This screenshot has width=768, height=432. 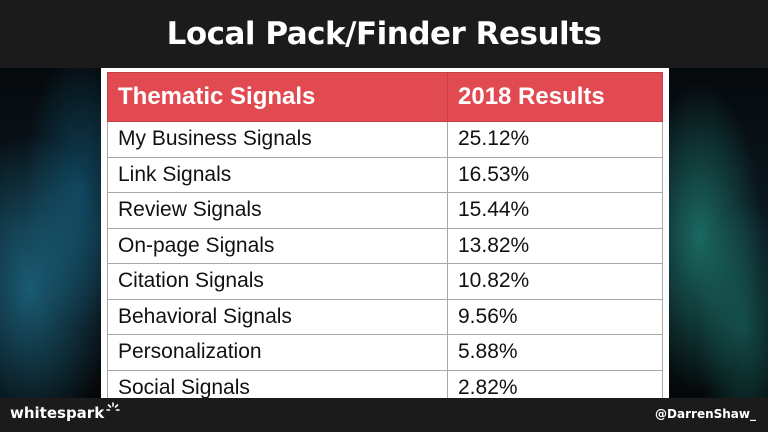 What do you see at coordinates (57, 413) in the screenshot?
I see `logo-text: whitespark` at bounding box center [57, 413].